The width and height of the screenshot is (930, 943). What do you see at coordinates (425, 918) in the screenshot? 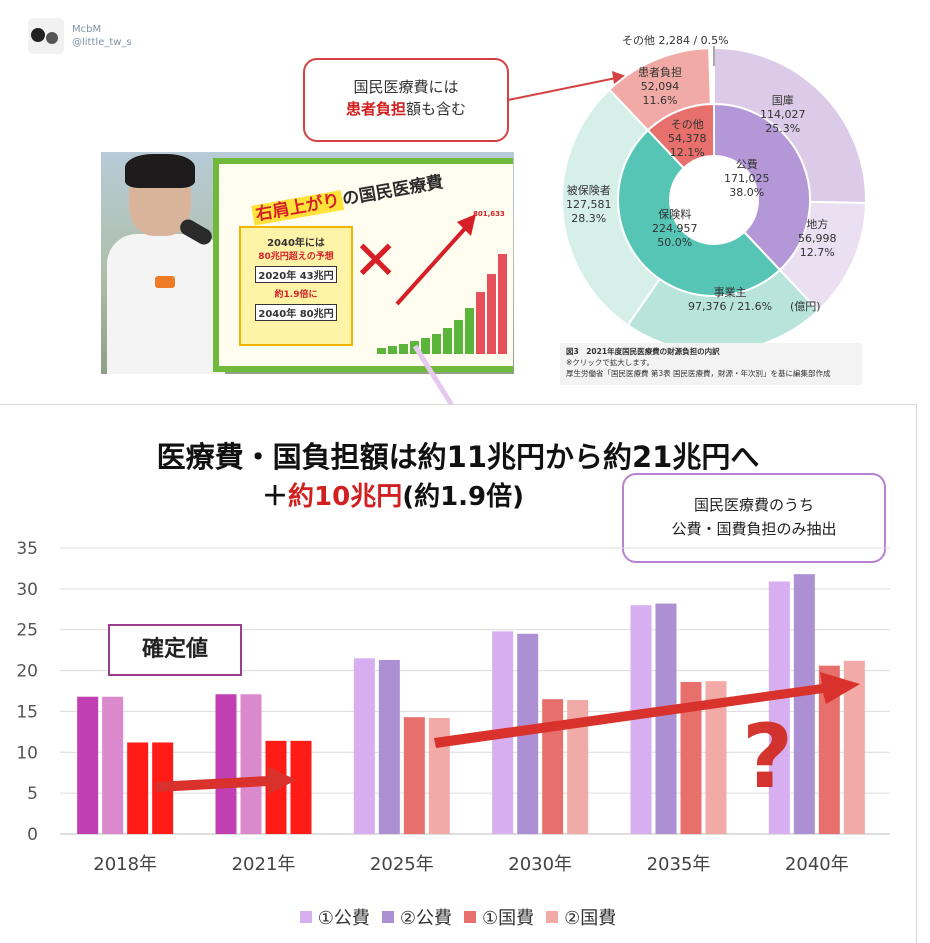
I see `legend-label: ②公費` at bounding box center [425, 918].